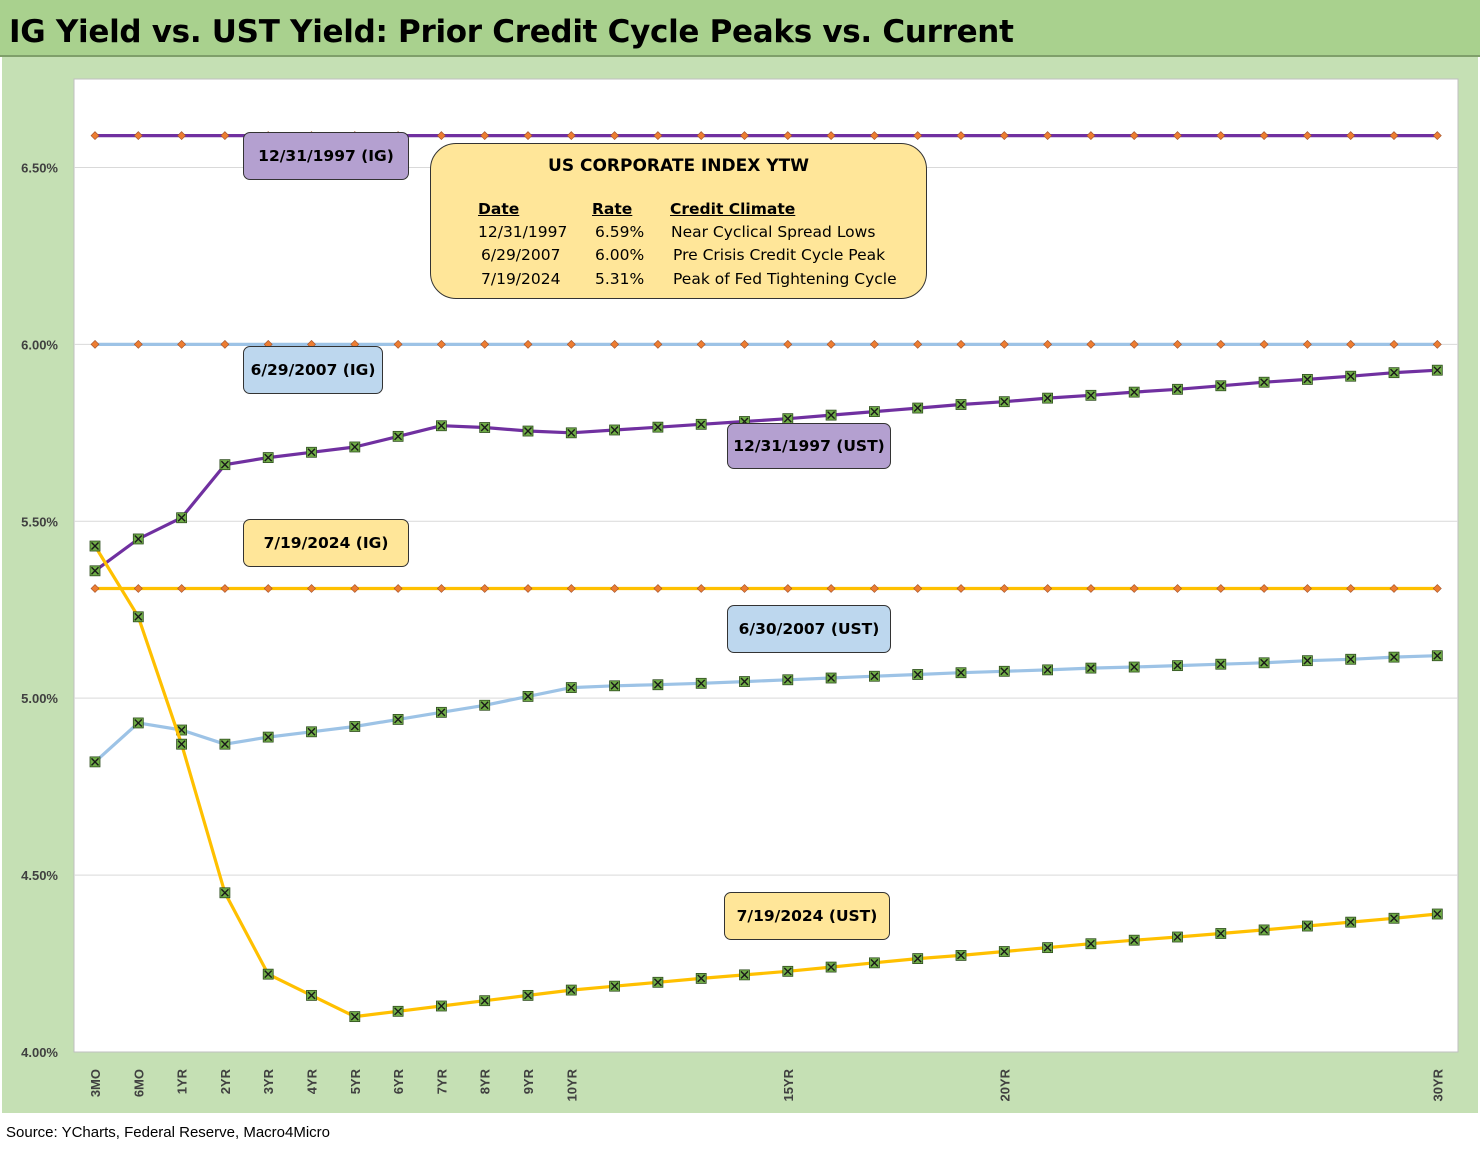  I want to click on x-tick-label: 1YR, so click(182, 1081).